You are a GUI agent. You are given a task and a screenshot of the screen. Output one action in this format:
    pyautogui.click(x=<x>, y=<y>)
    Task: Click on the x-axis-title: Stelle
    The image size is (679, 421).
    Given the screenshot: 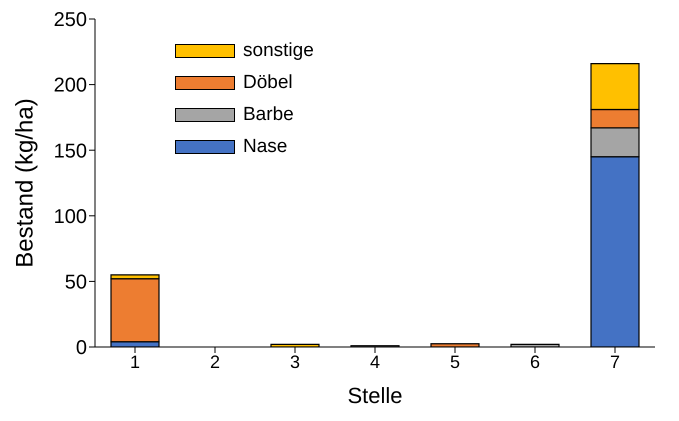 What is the action you would take?
    pyautogui.click(x=375, y=395)
    